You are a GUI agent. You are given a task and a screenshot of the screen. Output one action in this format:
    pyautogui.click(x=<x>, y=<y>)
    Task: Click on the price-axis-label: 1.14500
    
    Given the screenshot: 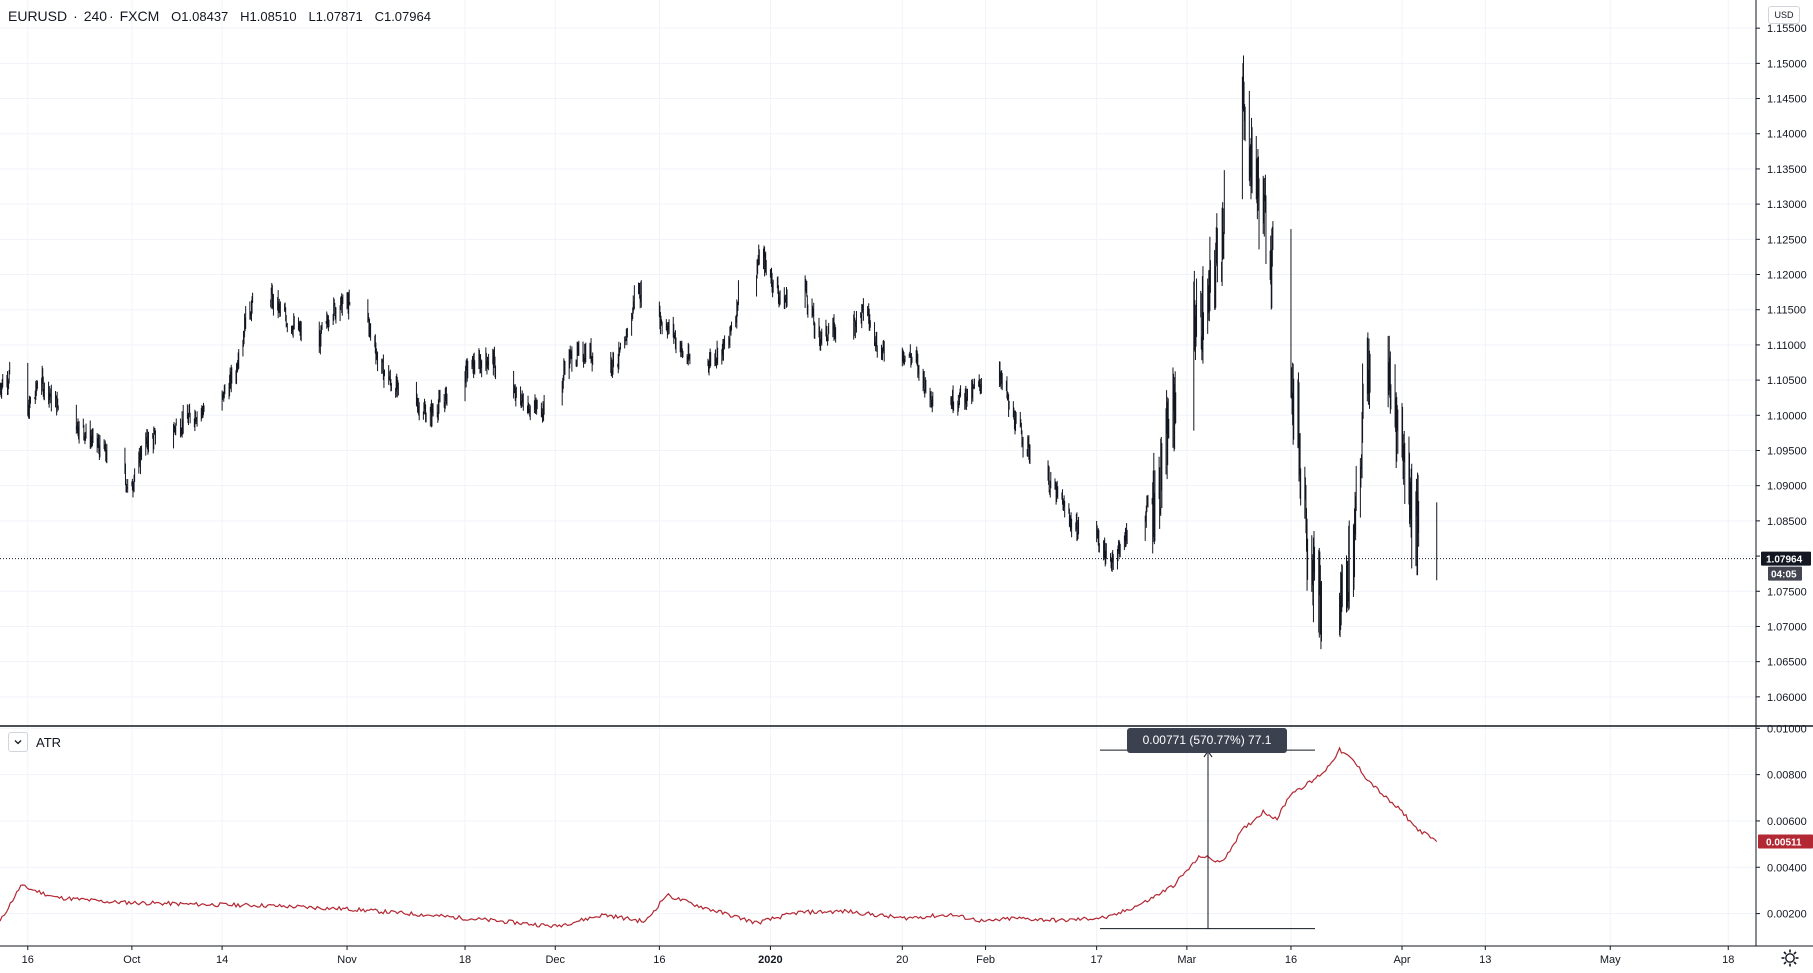 What is the action you would take?
    pyautogui.click(x=1787, y=100)
    